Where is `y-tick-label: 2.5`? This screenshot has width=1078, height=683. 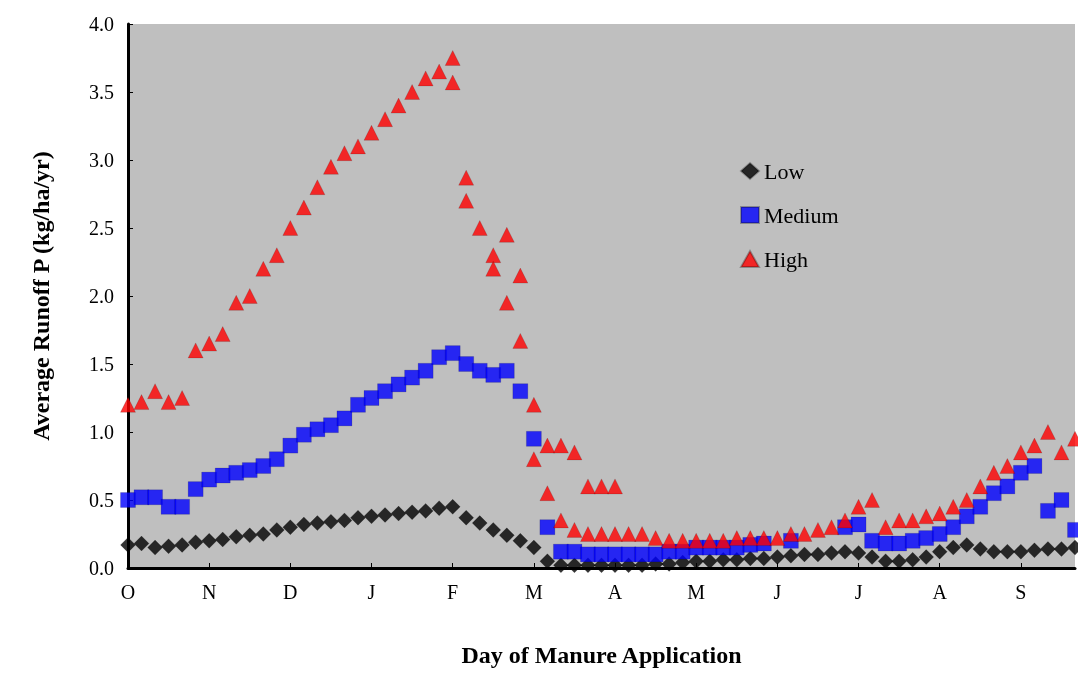
y-tick-label: 2.5 is located at coordinates (101, 228).